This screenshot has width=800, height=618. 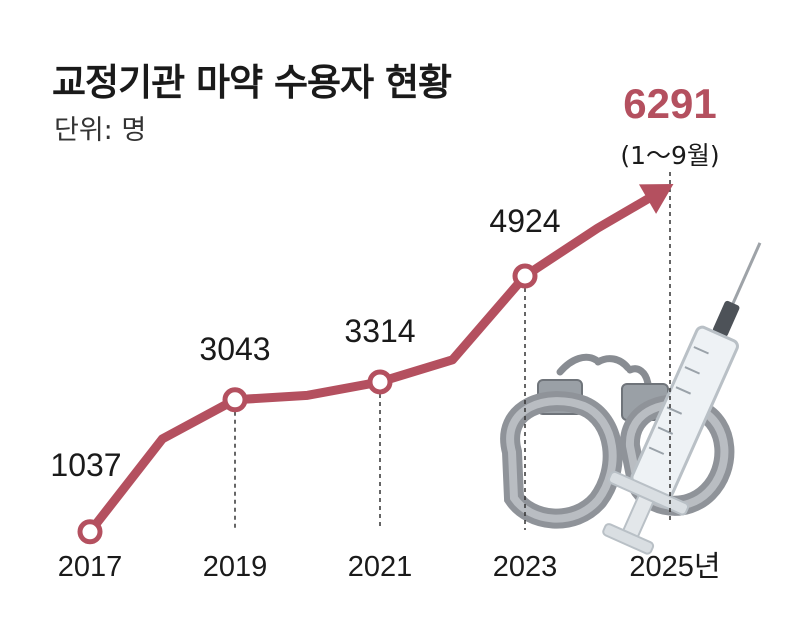 What do you see at coordinates (379, 331) in the screenshot?
I see `value-label: 3314` at bounding box center [379, 331].